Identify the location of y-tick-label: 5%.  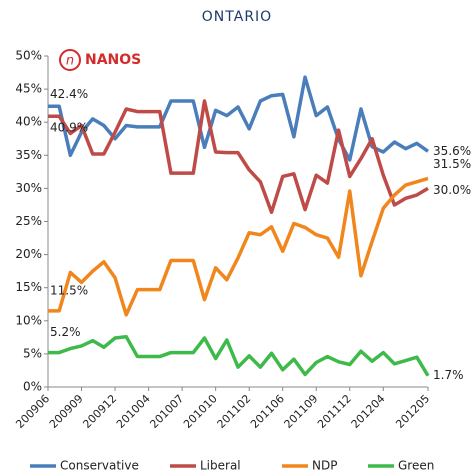
(32, 353).